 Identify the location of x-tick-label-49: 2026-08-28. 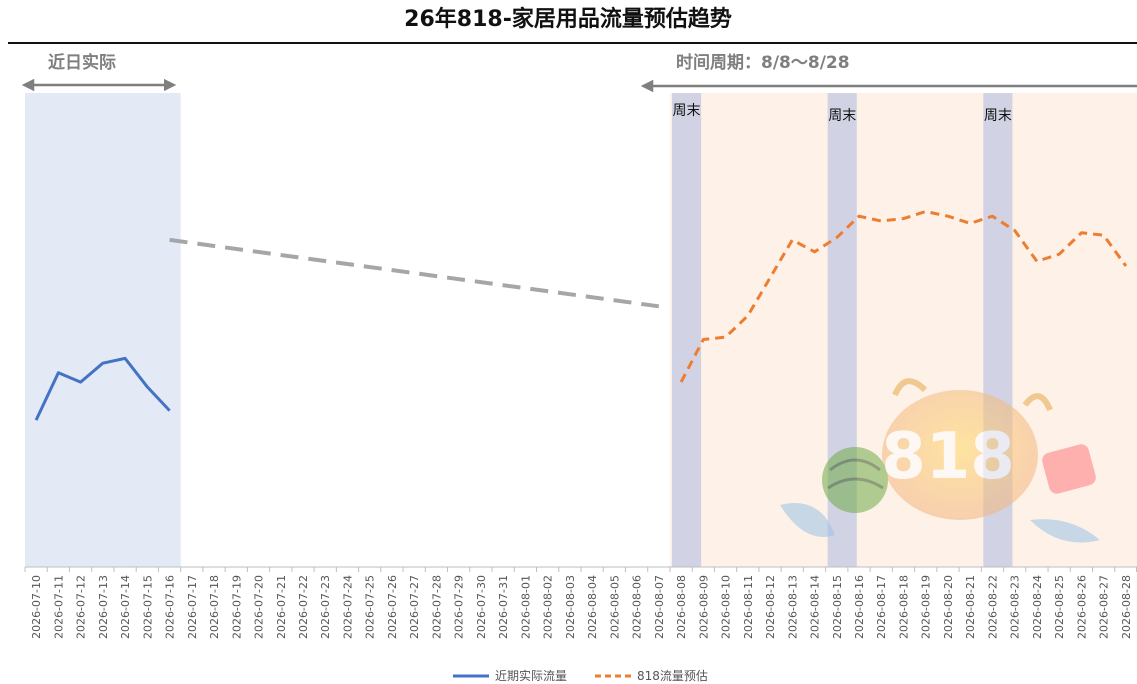
(1126, 607).